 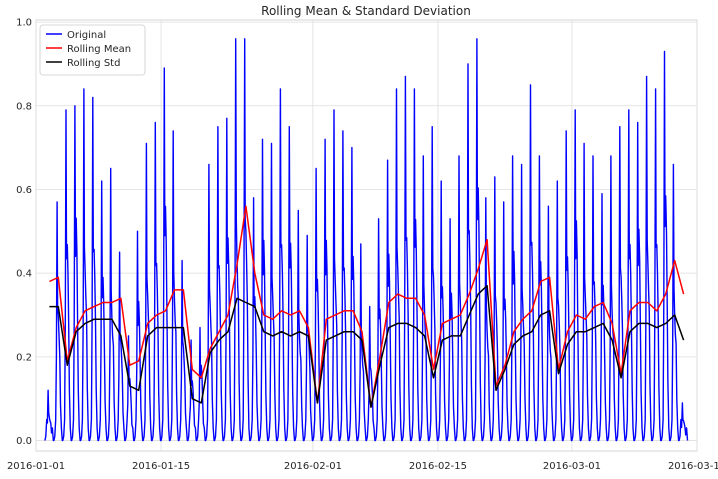 What do you see at coordinates (24, 357) in the screenshot?
I see `y-tick-label: 0.2` at bounding box center [24, 357].